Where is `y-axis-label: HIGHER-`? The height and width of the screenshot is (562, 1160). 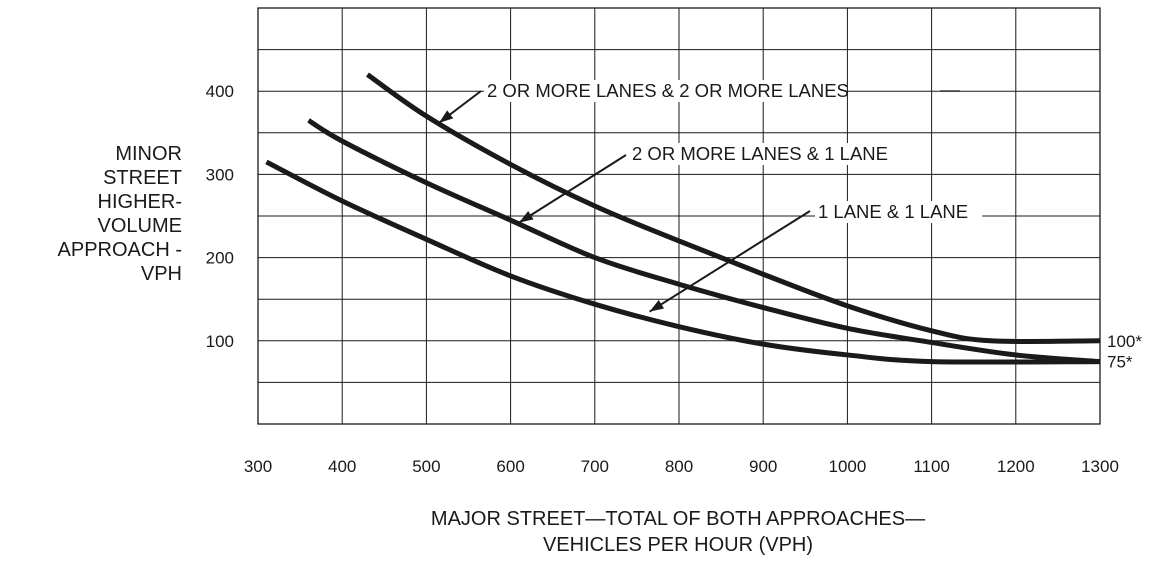 y-axis-label: HIGHER- is located at coordinates (140, 202).